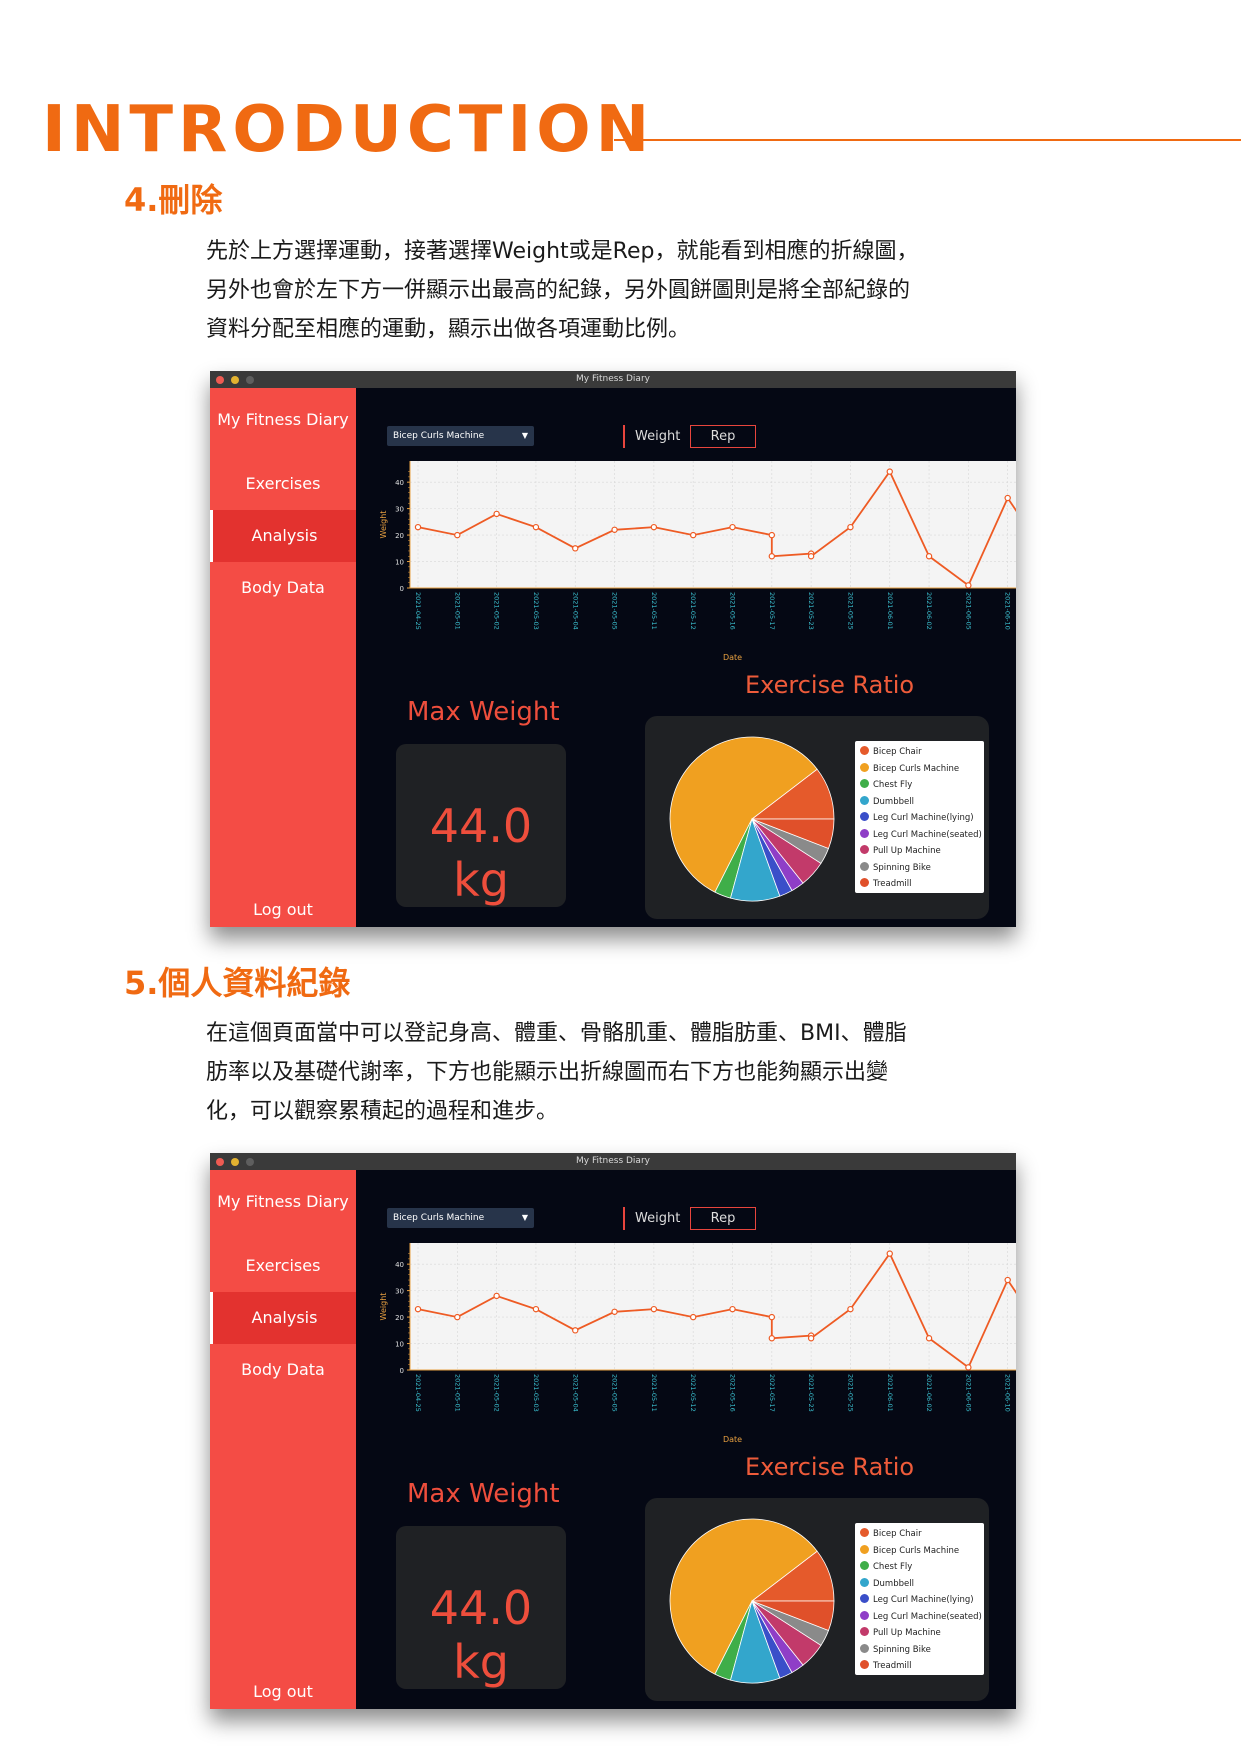  Describe the element at coordinates (524, 435) in the screenshot. I see `dropdown-caret-icon: ▼` at that location.